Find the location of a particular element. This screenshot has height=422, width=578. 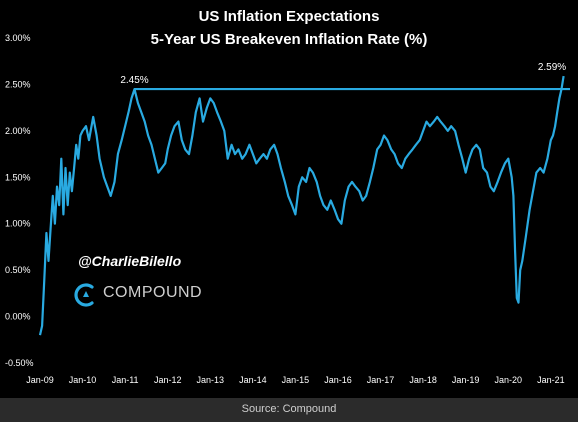

chart-title: US Inflation Expectations is located at coordinates (289, 16).